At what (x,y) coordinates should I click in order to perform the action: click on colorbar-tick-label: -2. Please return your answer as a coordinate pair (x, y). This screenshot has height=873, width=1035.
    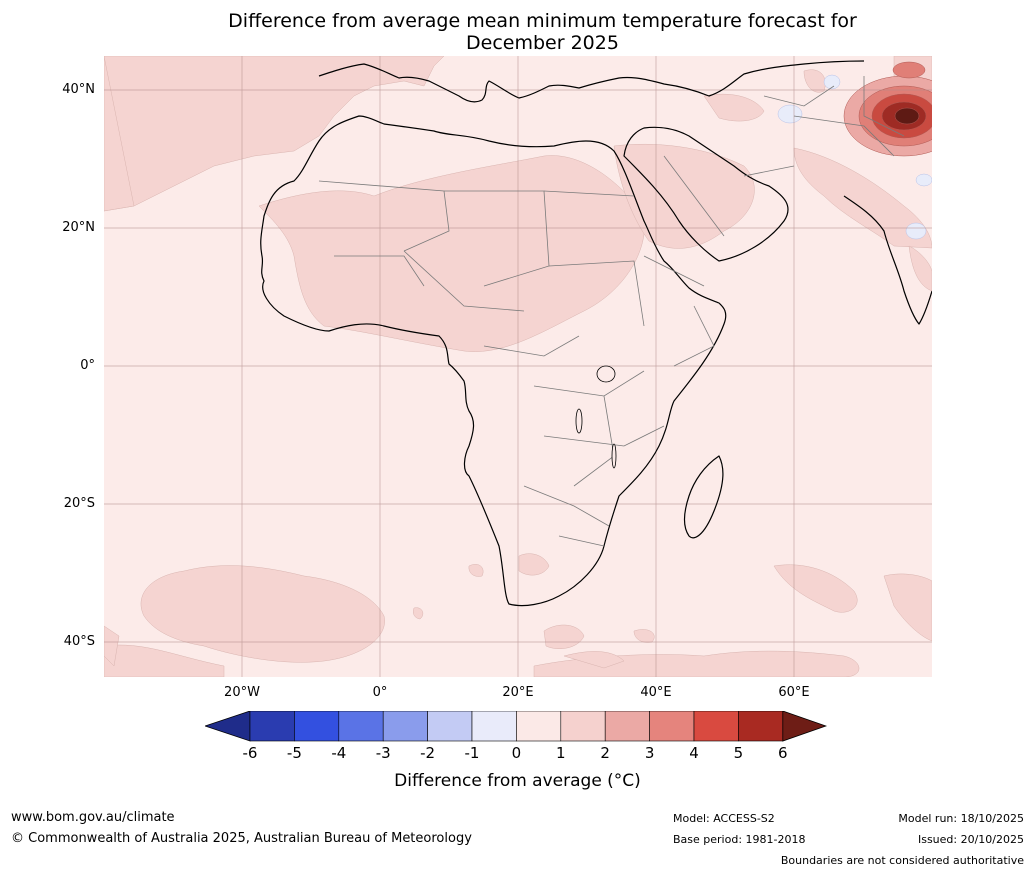
    Looking at the image, I should click on (428, 753).